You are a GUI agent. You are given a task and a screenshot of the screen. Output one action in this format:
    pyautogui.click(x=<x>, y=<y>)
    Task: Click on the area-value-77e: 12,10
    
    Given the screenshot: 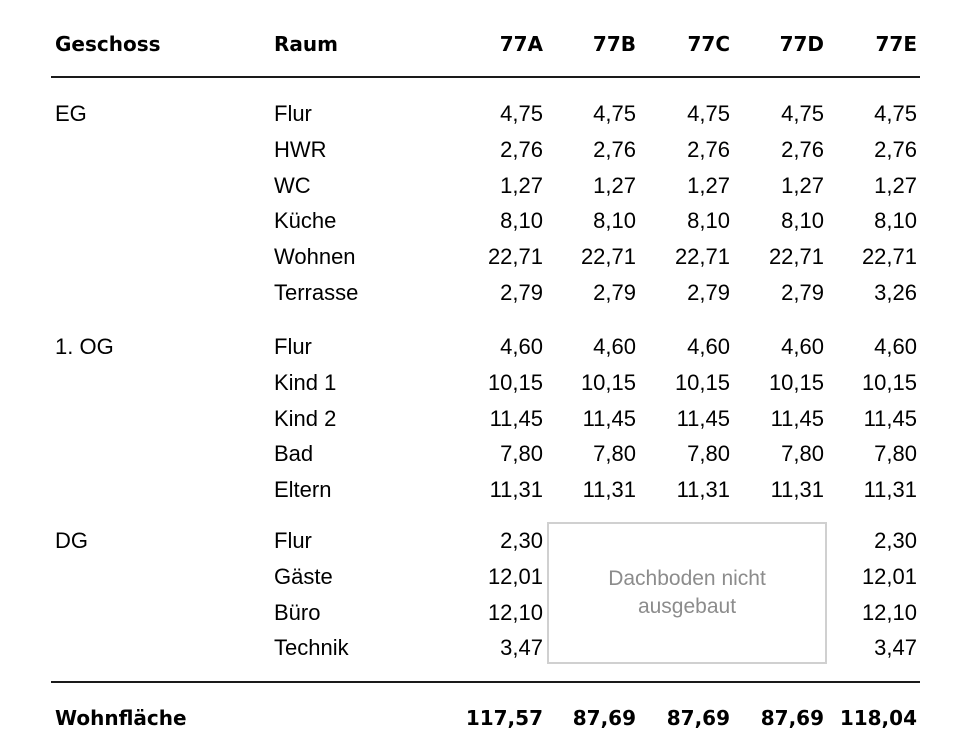 What is the action you would take?
    pyautogui.click(x=889, y=612)
    